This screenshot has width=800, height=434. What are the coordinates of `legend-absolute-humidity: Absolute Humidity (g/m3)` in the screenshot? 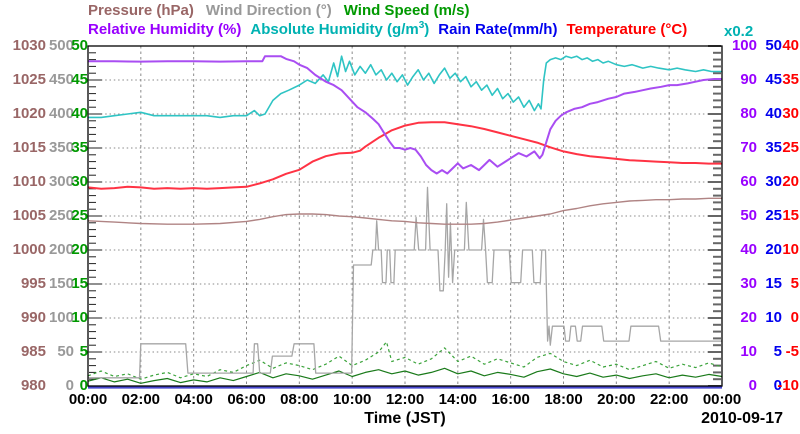 It's located at (340, 29).